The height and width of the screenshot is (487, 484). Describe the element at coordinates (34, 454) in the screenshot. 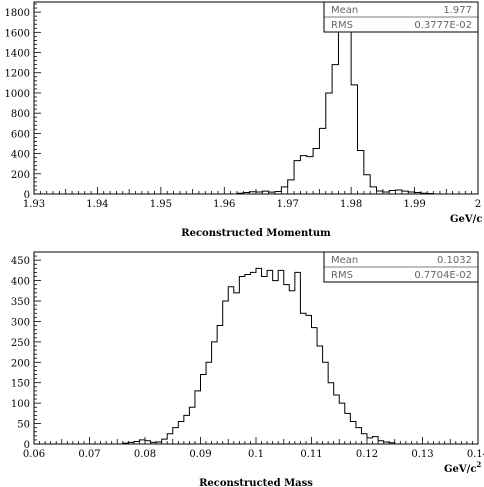

I see `mass-x-tick-label: 0.06` at that location.